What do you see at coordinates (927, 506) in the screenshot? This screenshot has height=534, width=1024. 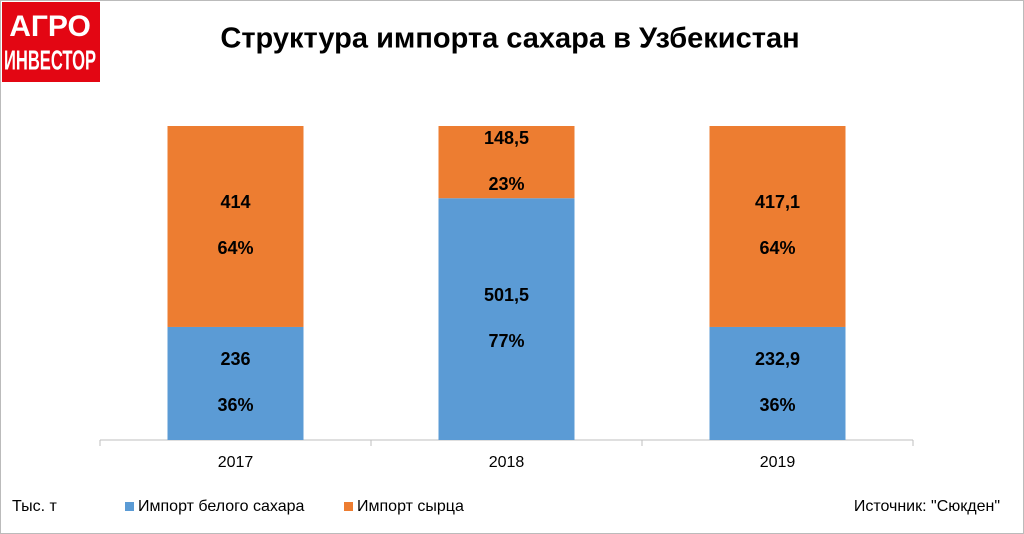 I see `source: Источник: "Сюкден"` at bounding box center [927, 506].